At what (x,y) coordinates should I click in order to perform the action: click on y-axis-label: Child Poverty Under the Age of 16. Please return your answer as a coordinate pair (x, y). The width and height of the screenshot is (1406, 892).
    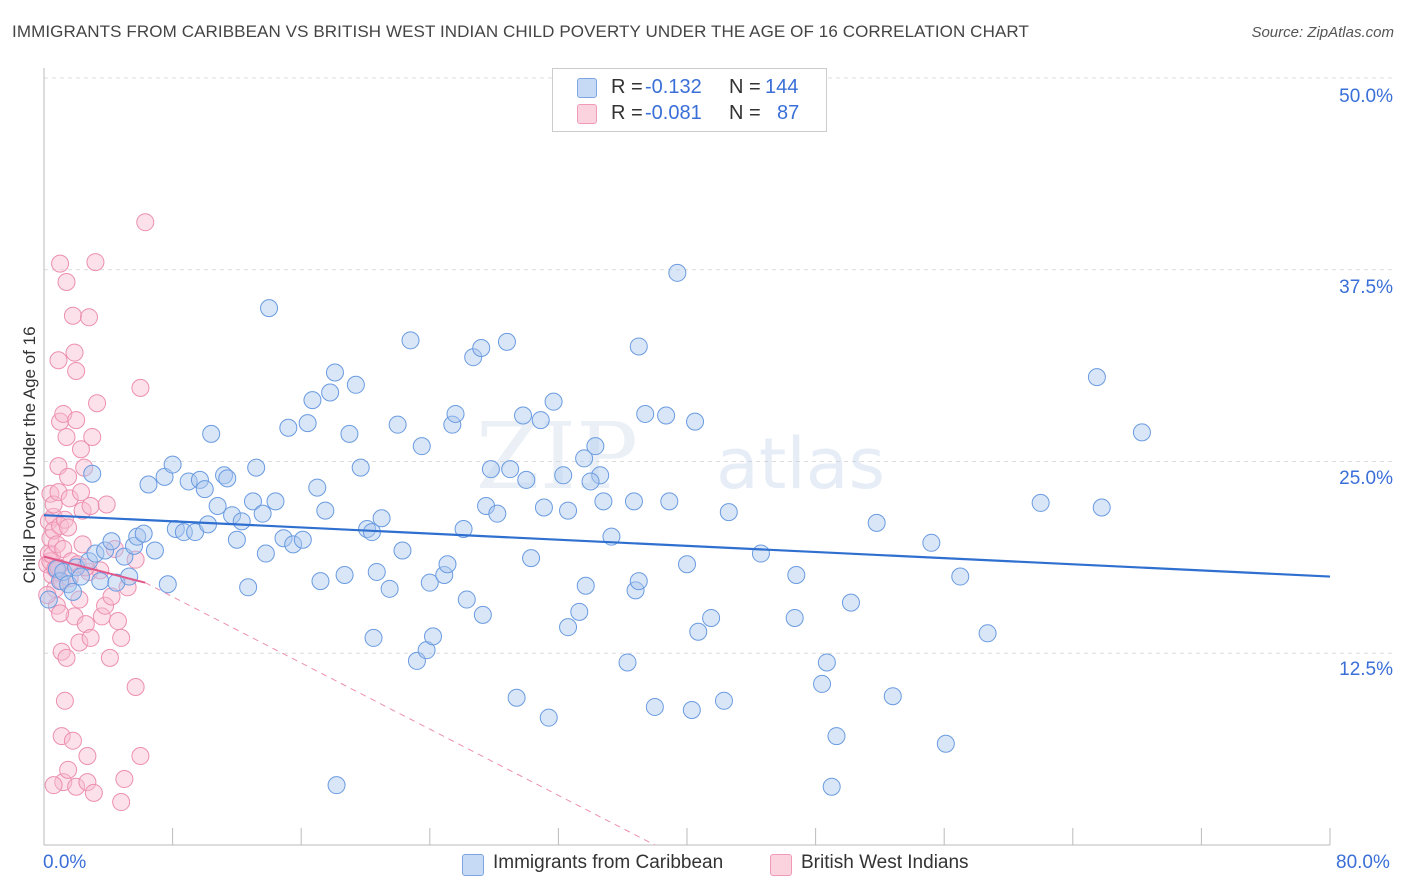
    Looking at the image, I should click on (29, 455).